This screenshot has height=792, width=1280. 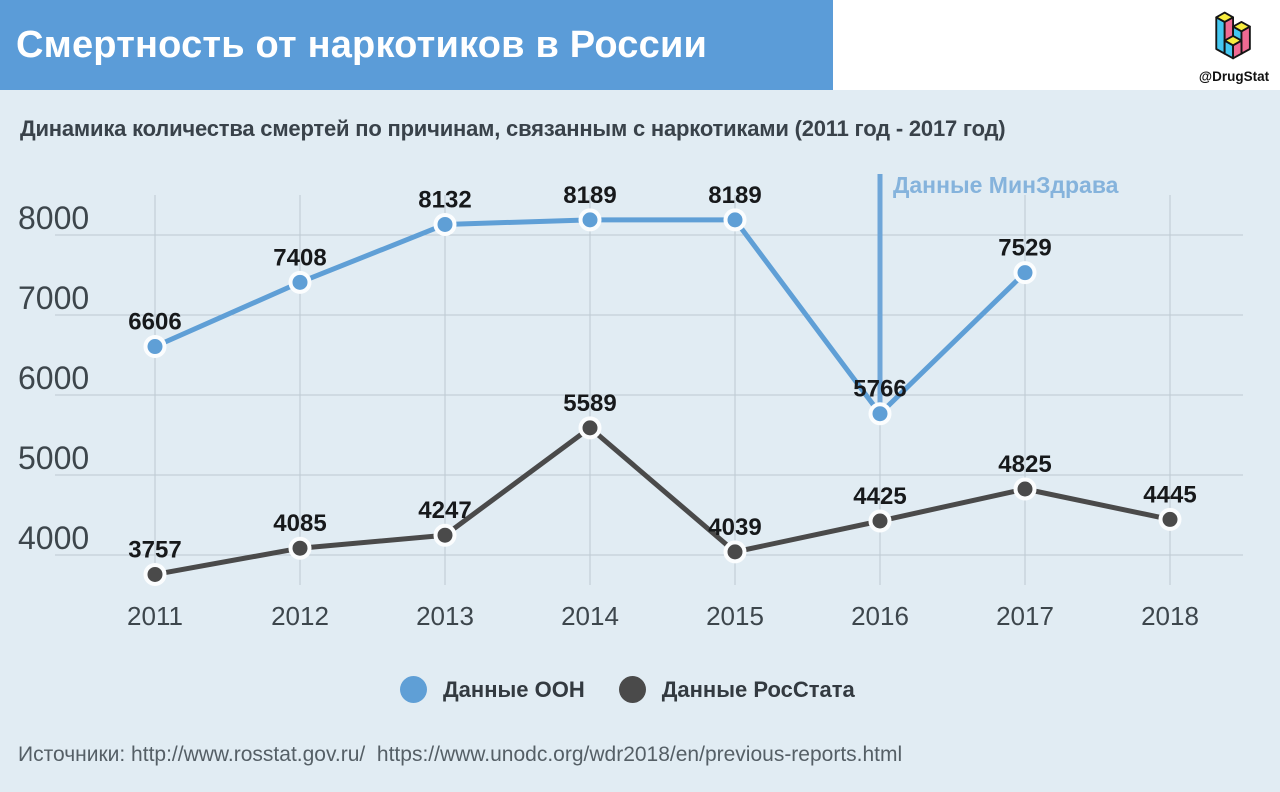 I want to click on value-label: 7529, so click(x=1024, y=248).